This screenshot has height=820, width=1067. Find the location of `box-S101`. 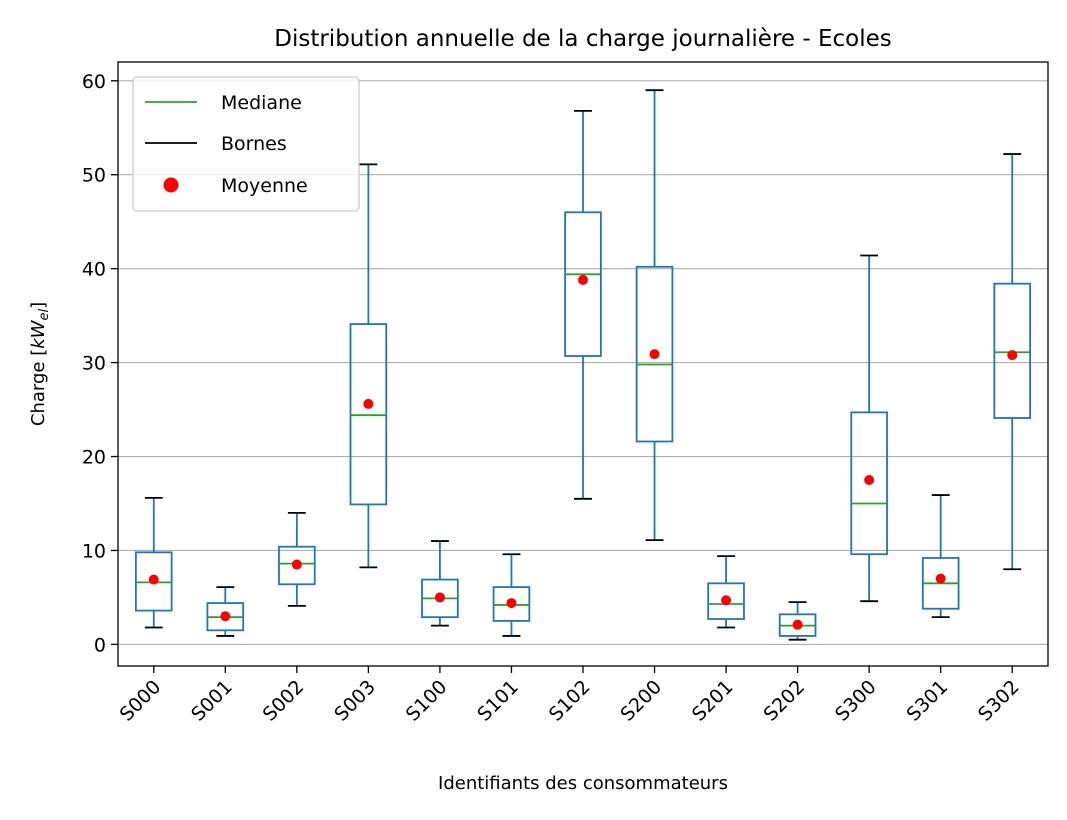

box-S101 is located at coordinates (511, 595).